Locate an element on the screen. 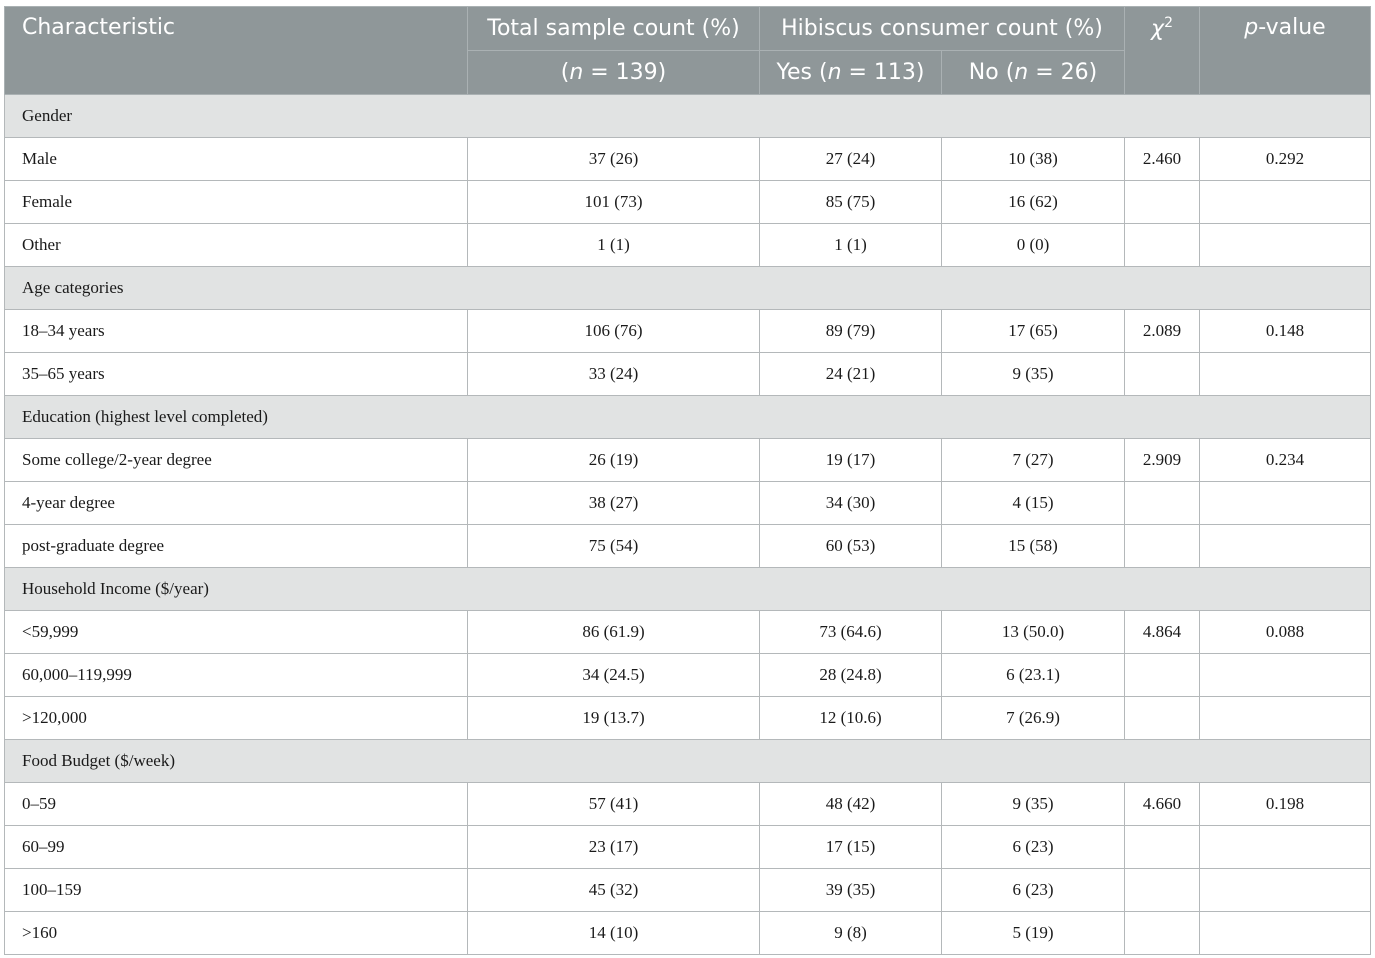 The height and width of the screenshot is (958, 1375). no-count-cell: 5 (19) is located at coordinates (1033, 933).